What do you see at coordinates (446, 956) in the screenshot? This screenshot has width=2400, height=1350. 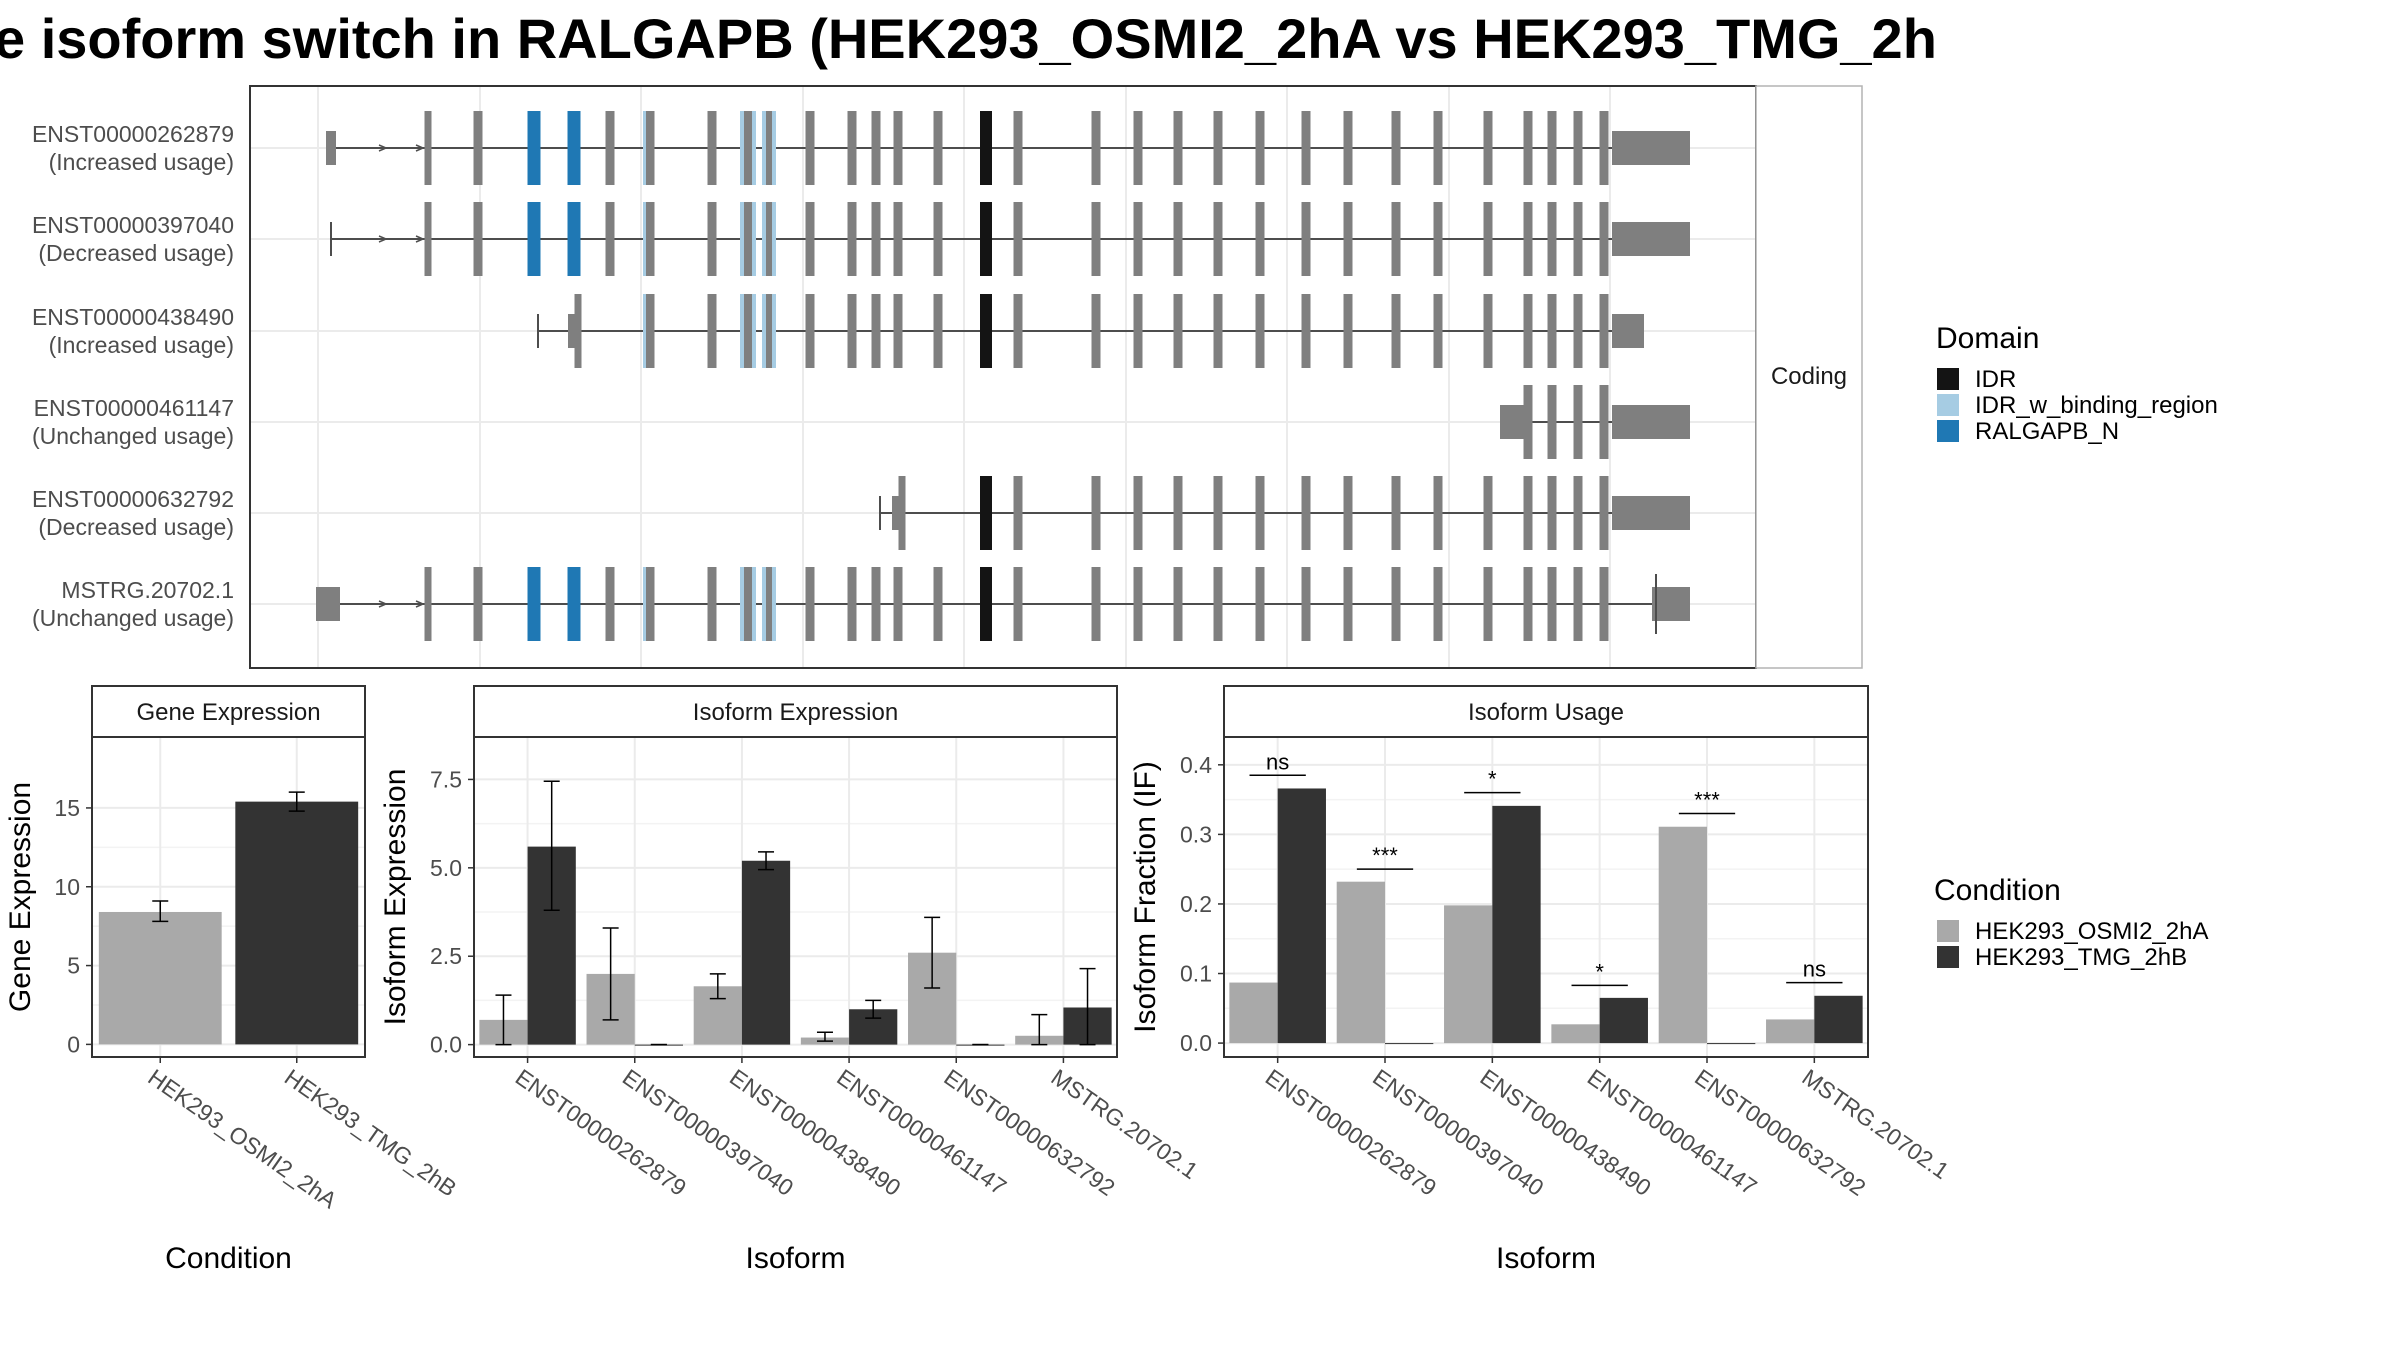 I see `y-tick-label: 2.5` at bounding box center [446, 956].